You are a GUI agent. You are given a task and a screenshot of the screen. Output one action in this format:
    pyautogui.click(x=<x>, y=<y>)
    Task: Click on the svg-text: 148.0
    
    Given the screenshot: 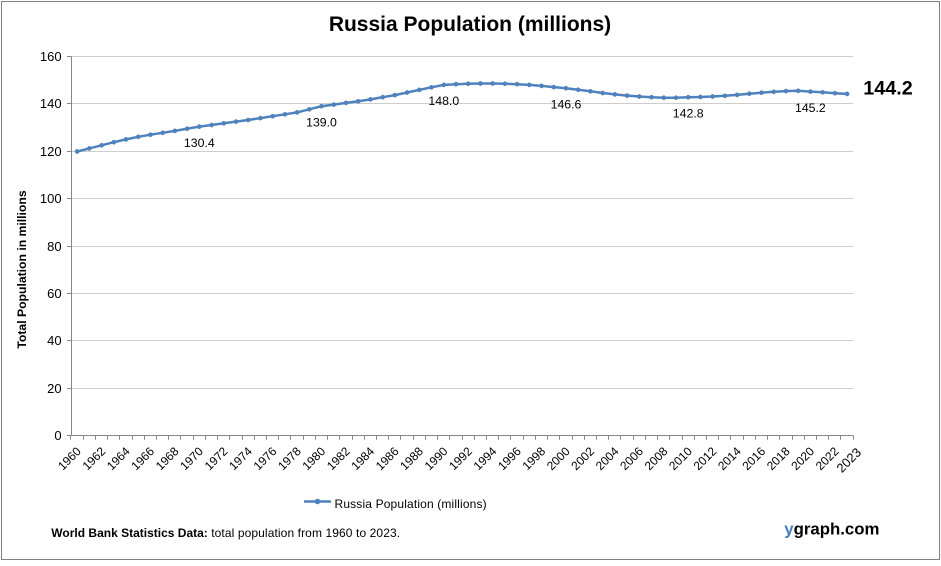 What is the action you would take?
    pyautogui.click(x=443, y=101)
    